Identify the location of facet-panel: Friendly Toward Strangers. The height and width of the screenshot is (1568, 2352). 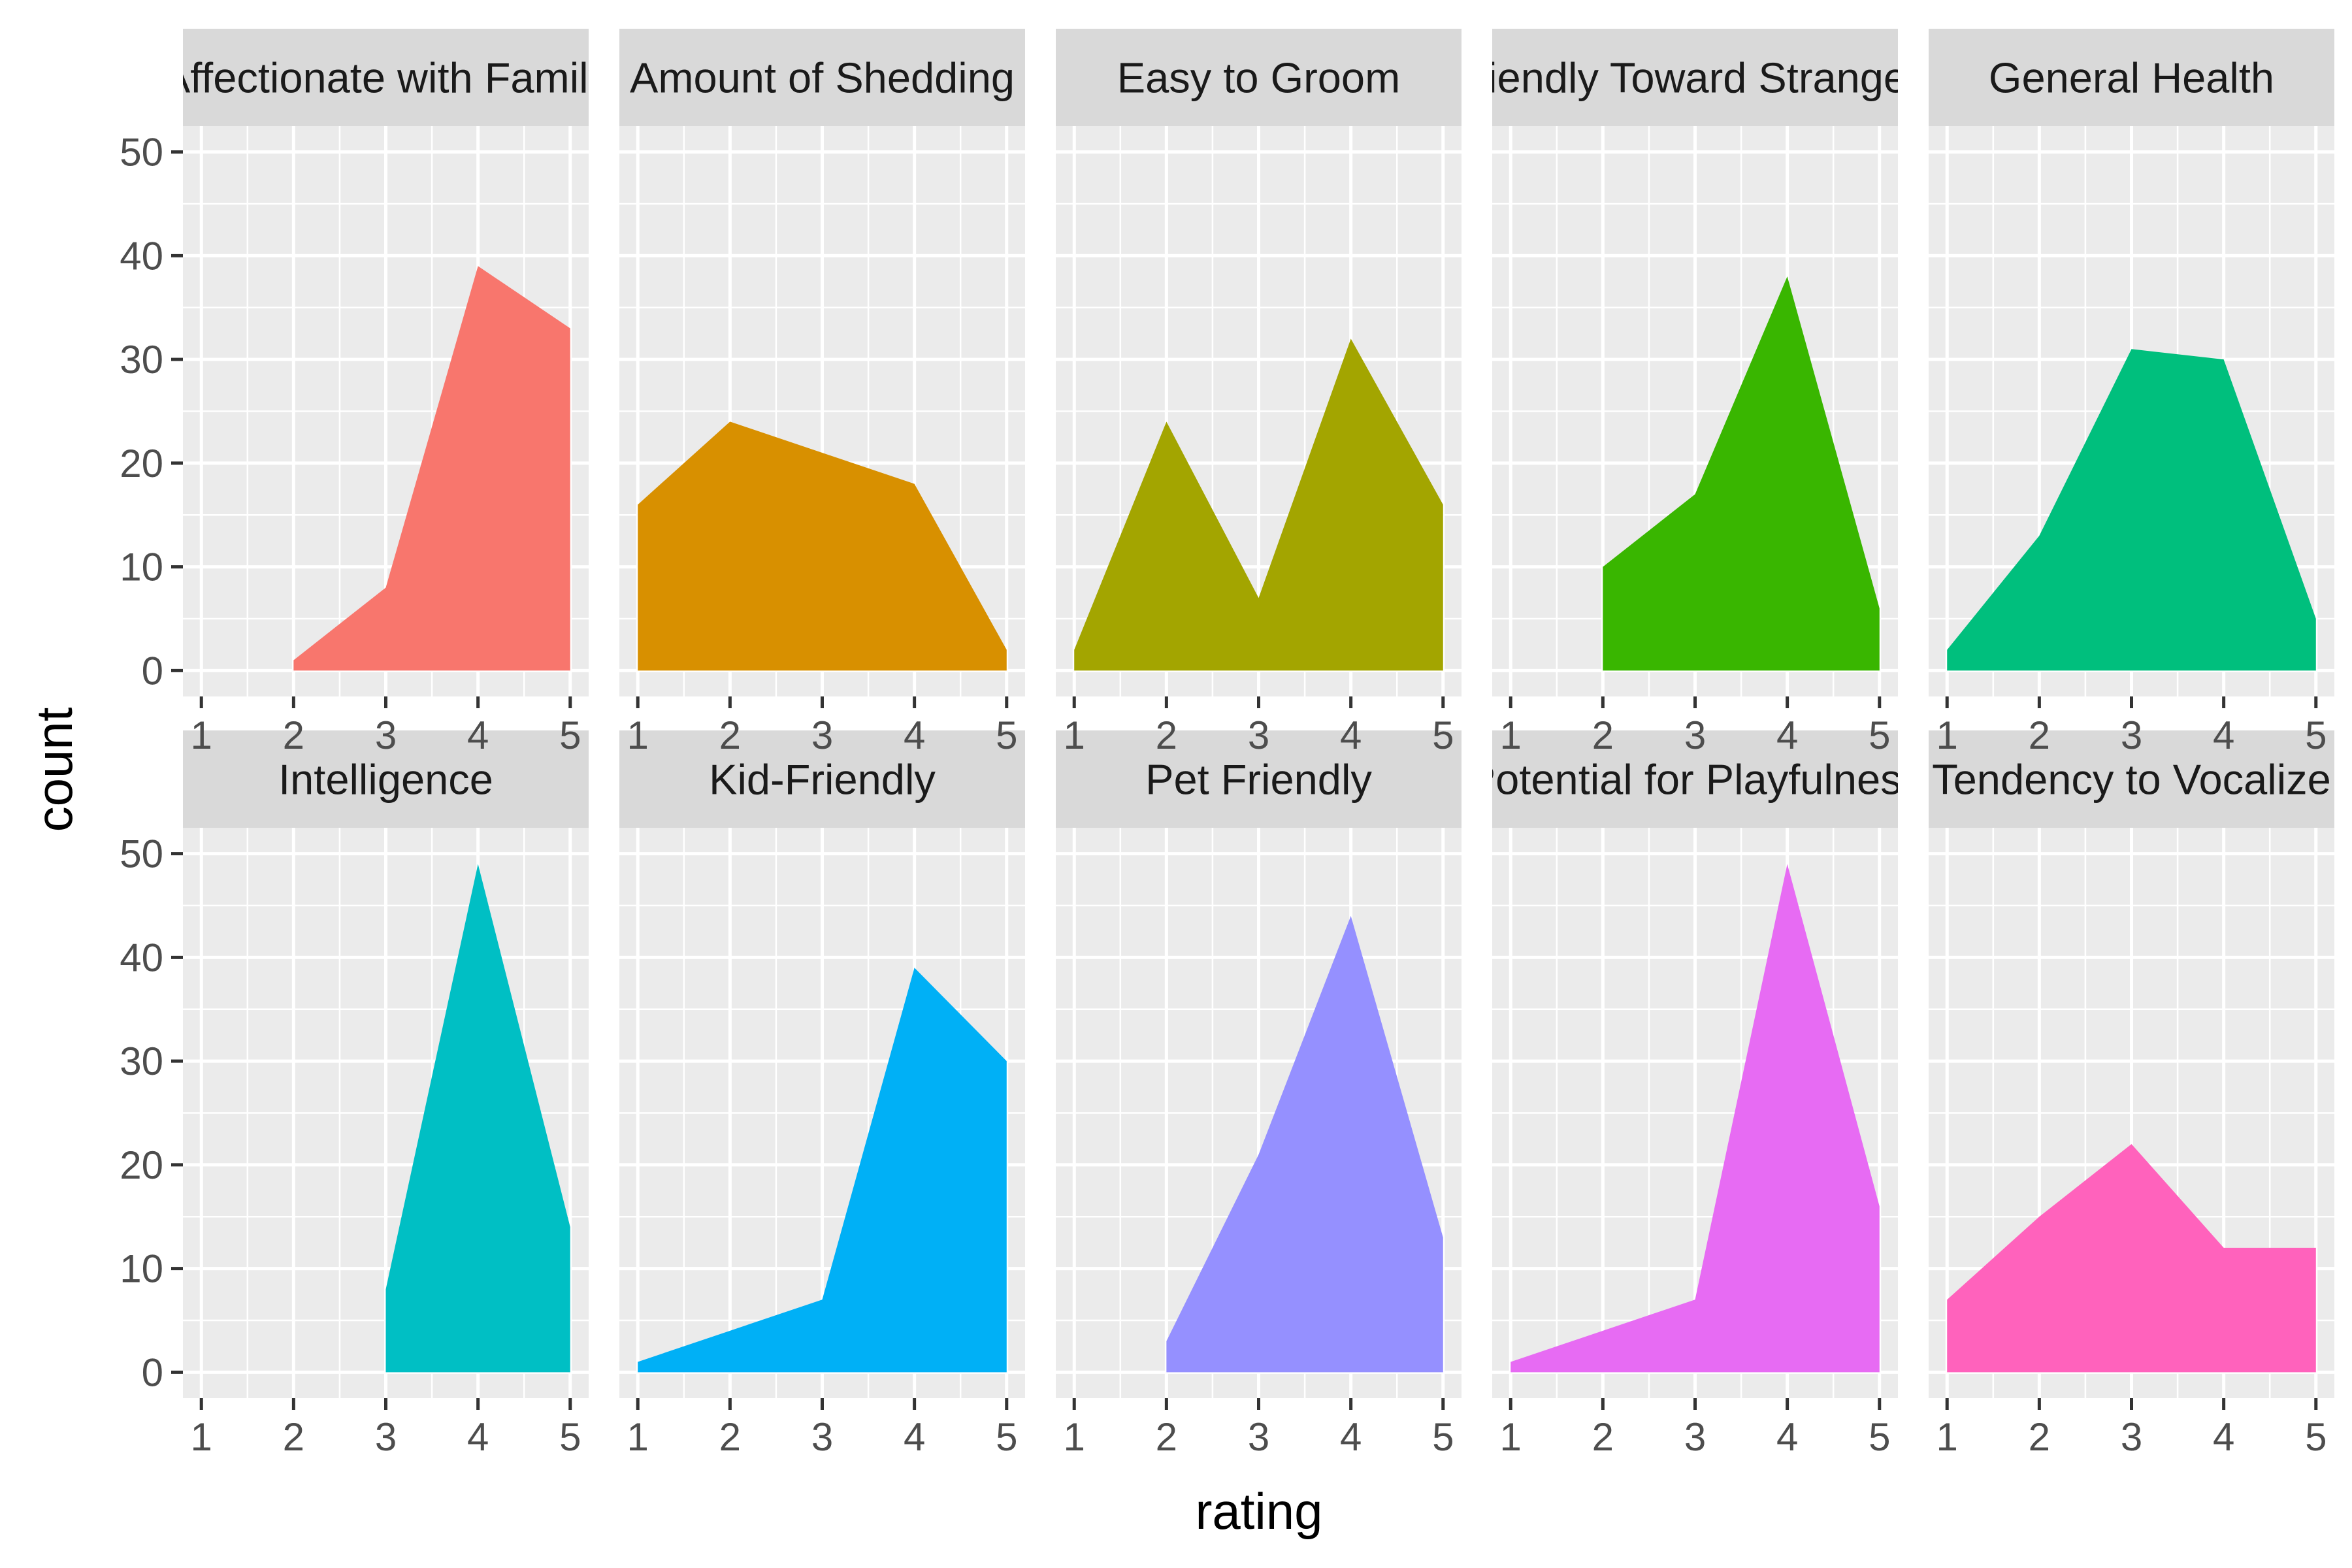
(1695, 362).